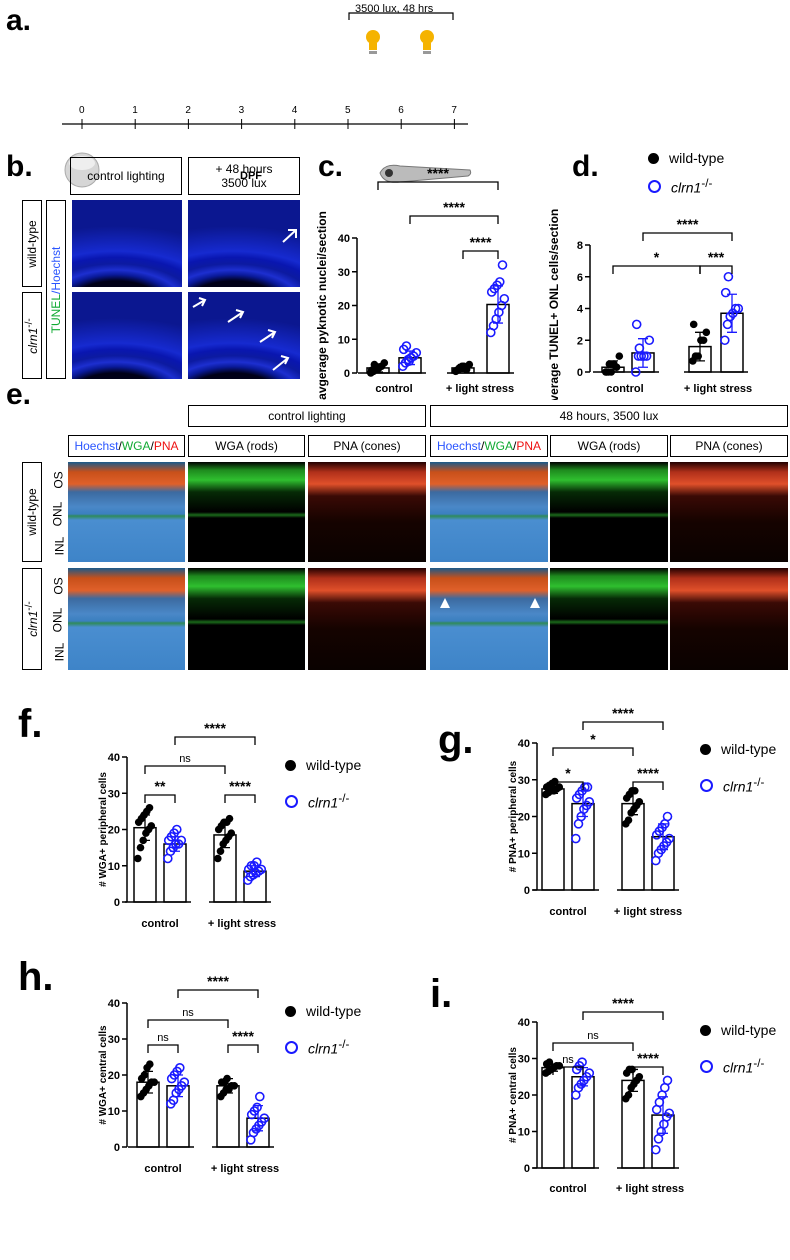  I want to click on significance-label: **, so click(160, 786).